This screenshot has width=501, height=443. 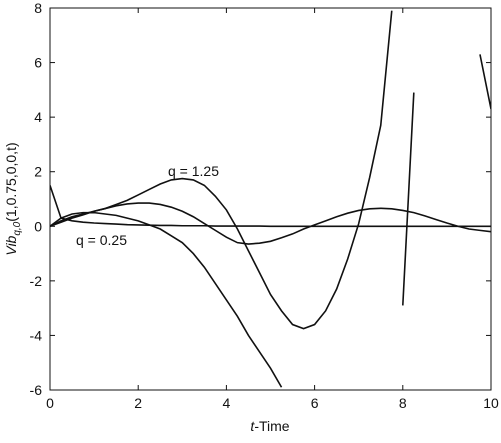 I want to click on y-label-sub: q,0, so click(x=17, y=228).